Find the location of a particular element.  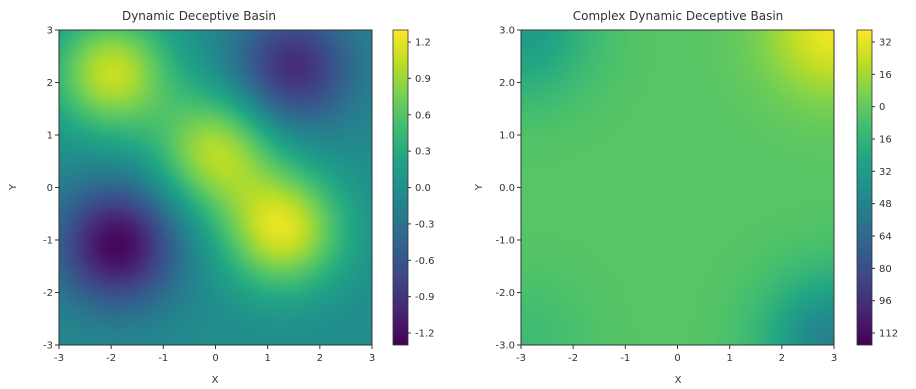

left-y-tick-label: 2 is located at coordinates (50, 83).